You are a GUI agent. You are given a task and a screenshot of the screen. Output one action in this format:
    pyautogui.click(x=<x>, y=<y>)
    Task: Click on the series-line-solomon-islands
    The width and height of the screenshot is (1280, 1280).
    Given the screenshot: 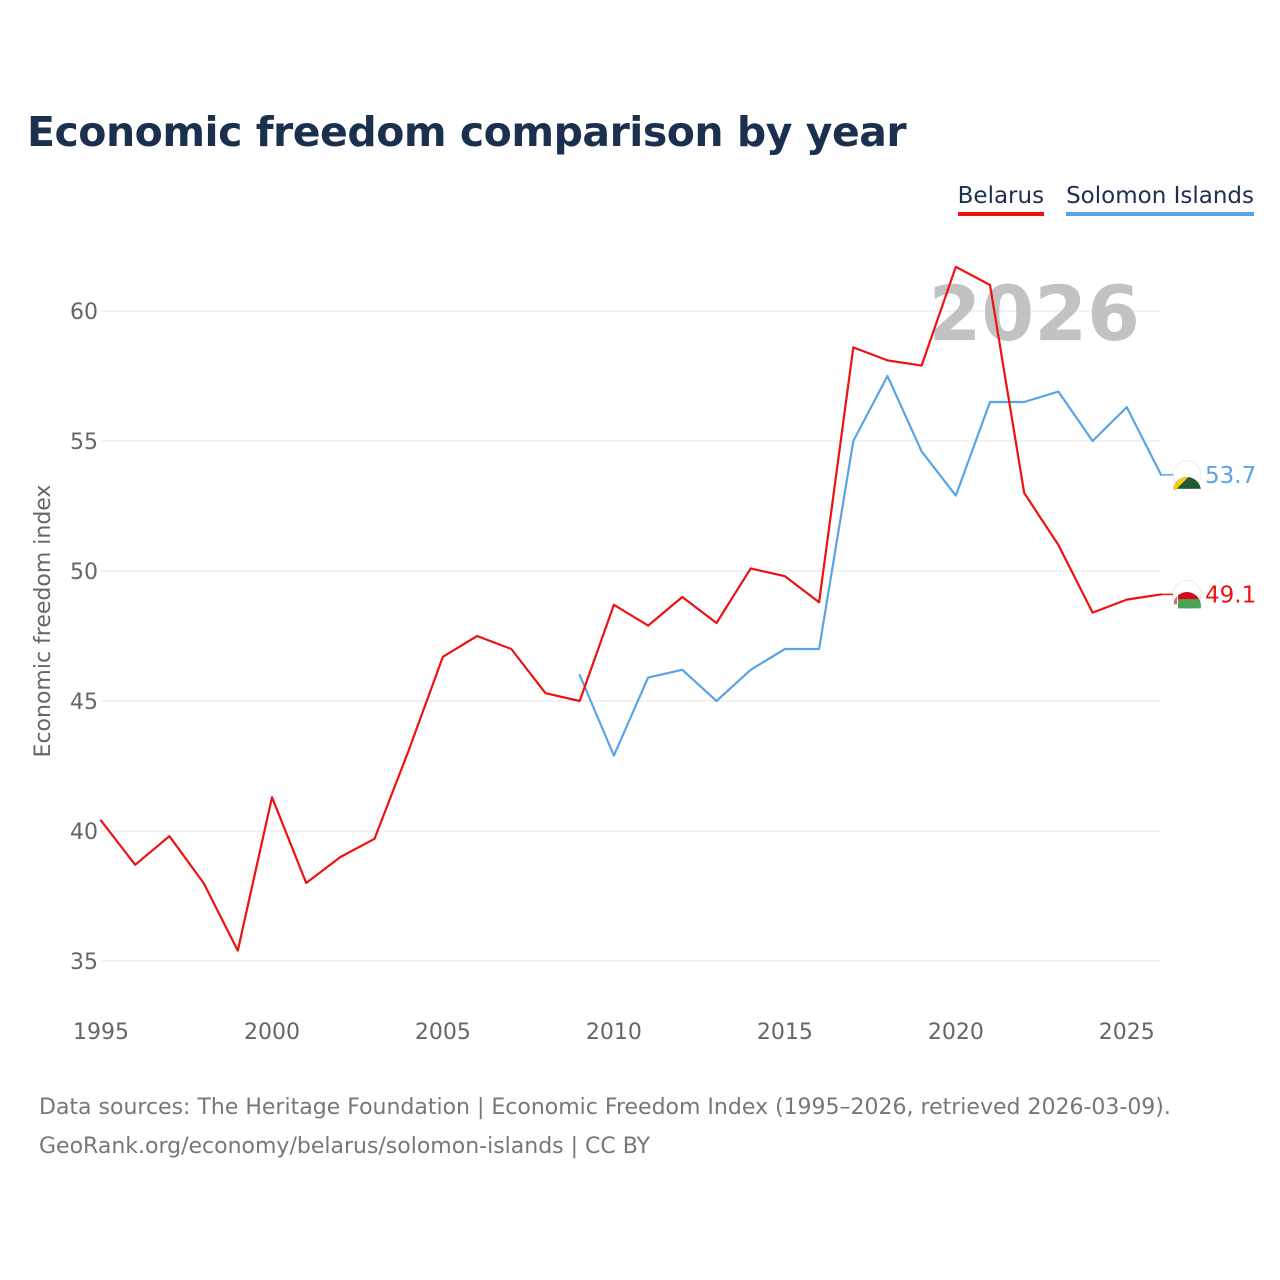 What is the action you would take?
    pyautogui.click(x=870, y=565)
    